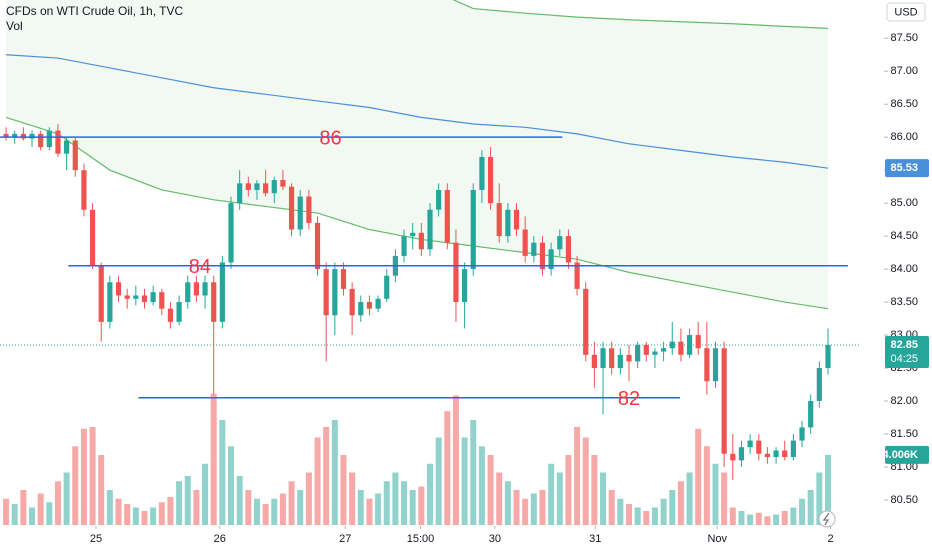  Describe the element at coordinates (96, 539) in the screenshot. I see `x-tick-label: 25` at that location.